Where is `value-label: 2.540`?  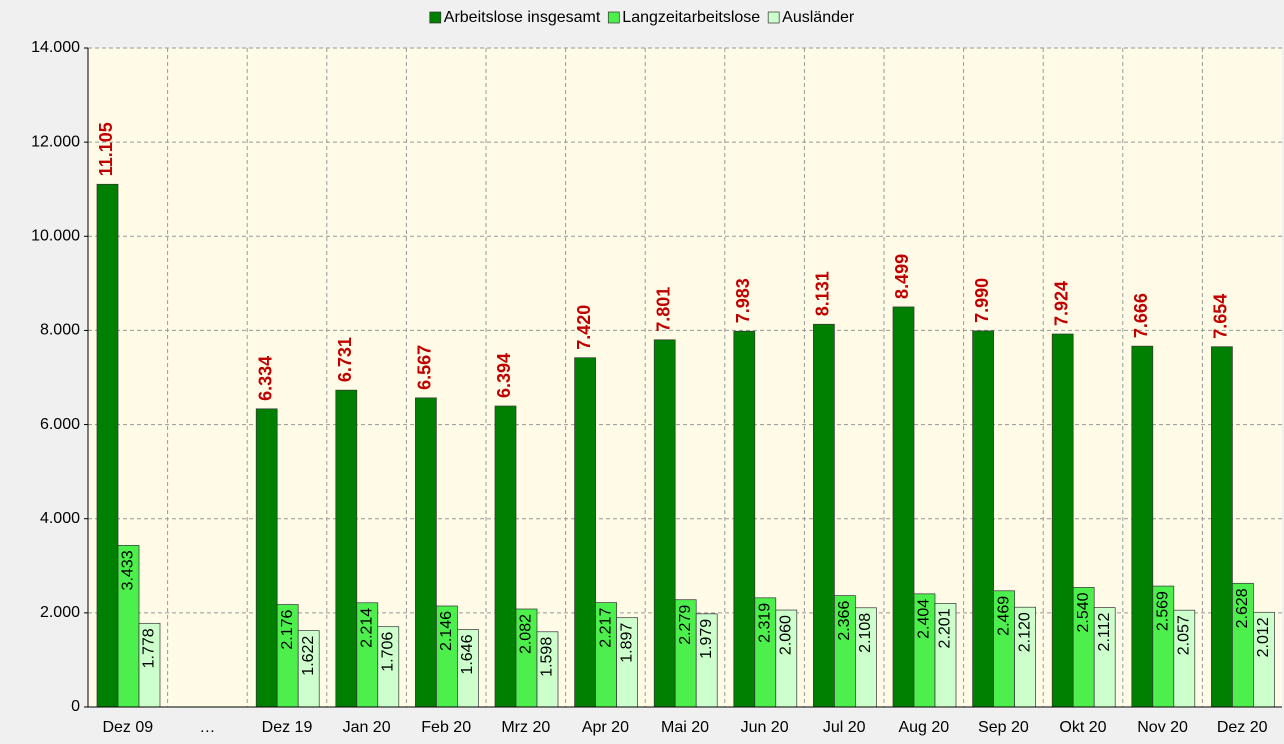 value-label: 2.540 is located at coordinates (1083, 612).